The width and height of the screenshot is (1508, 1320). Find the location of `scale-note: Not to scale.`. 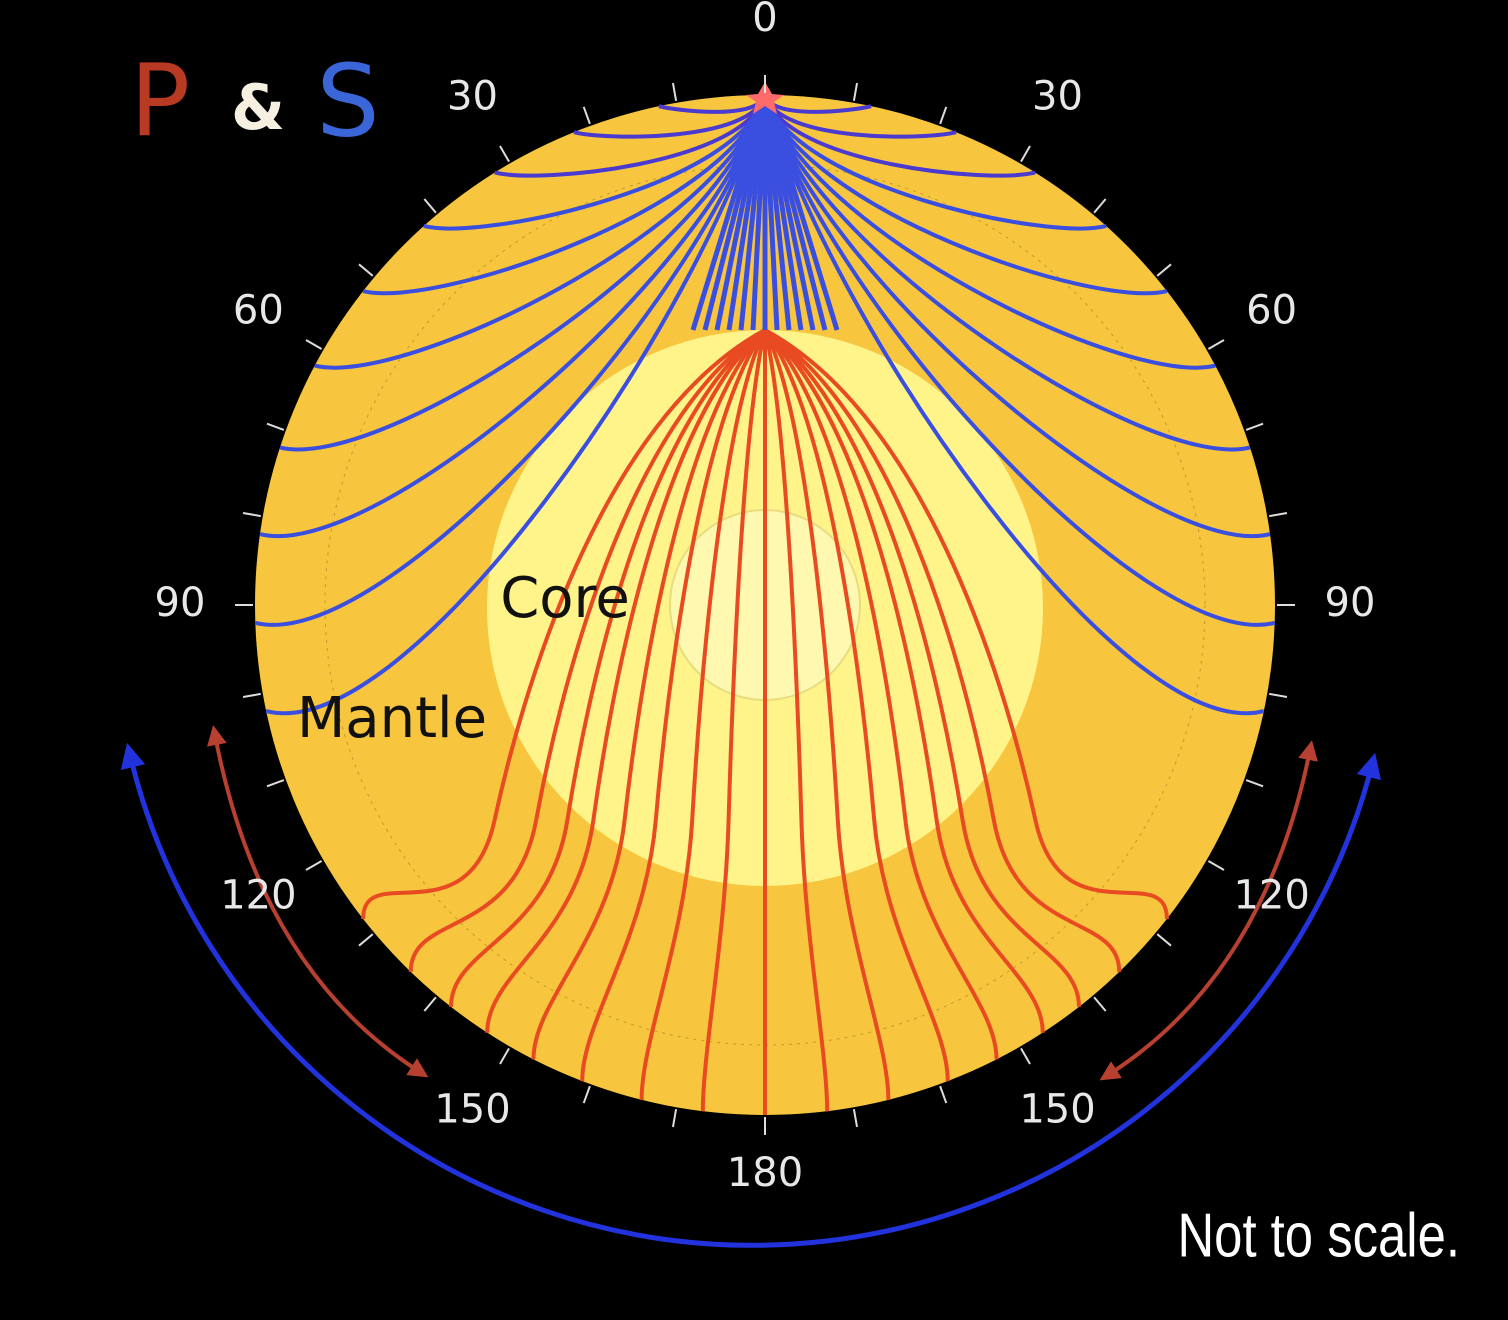

scale-note: Not to scale. is located at coordinates (1318, 1236).